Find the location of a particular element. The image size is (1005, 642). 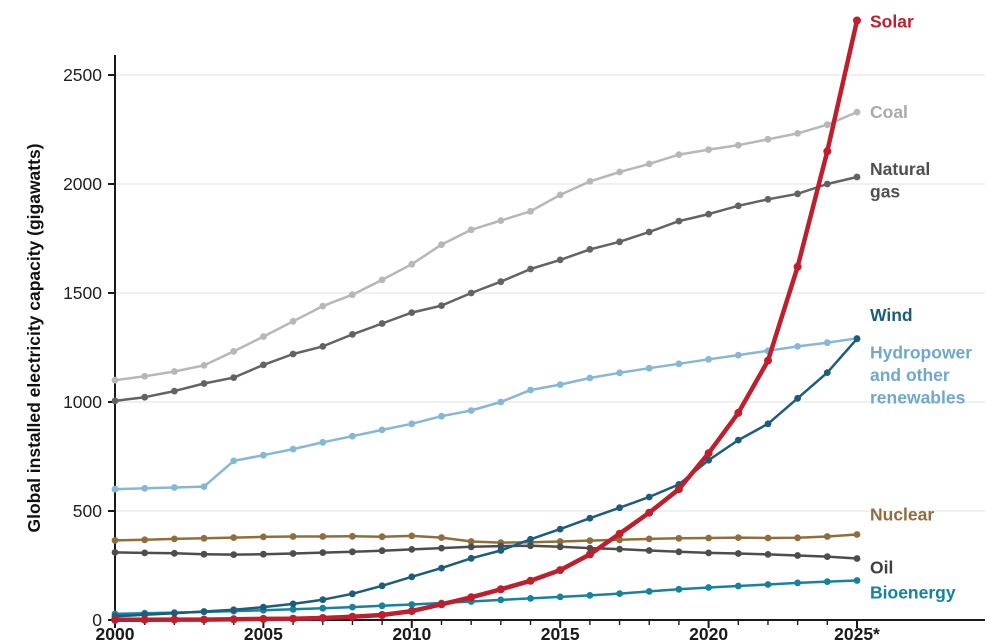

point-coal-2008 is located at coordinates (352, 295).